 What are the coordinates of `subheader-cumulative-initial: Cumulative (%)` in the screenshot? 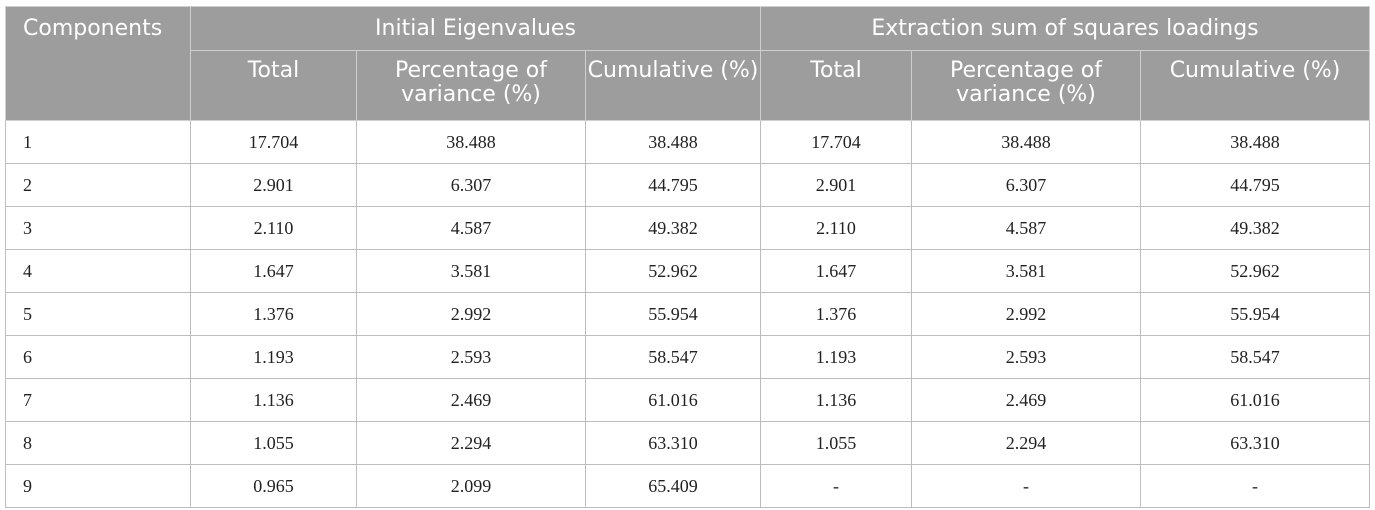 It's located at (673, 85).